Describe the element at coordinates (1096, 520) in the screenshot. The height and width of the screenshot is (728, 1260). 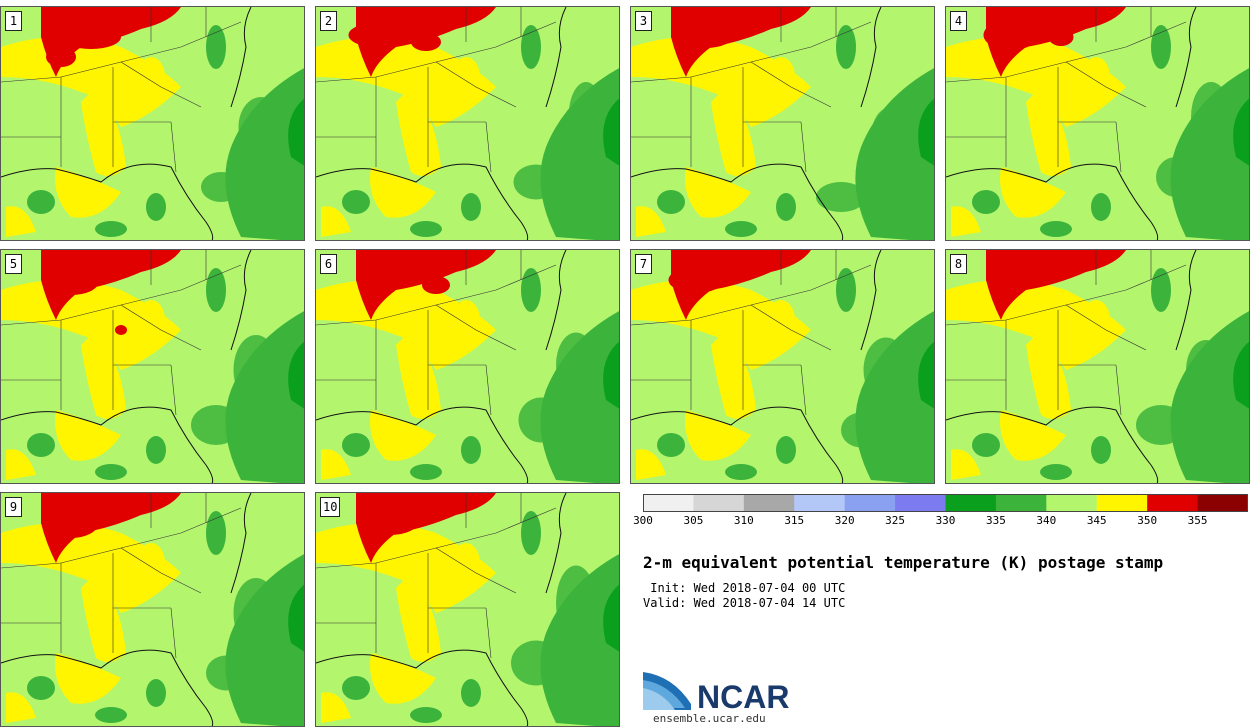
I see `colorbar-tick-label: 345` at that location.